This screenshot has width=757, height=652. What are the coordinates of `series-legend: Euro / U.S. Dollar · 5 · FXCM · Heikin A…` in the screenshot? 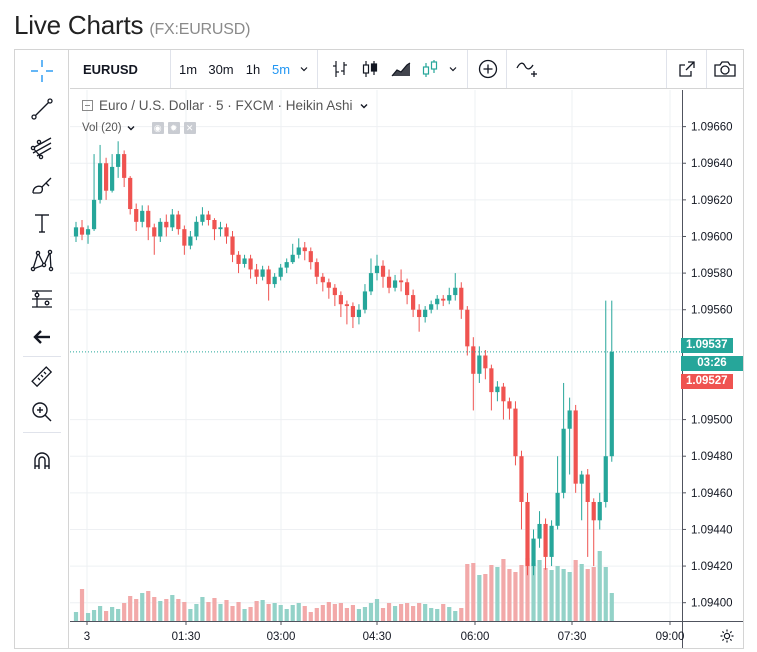 It's located at (225, 105).